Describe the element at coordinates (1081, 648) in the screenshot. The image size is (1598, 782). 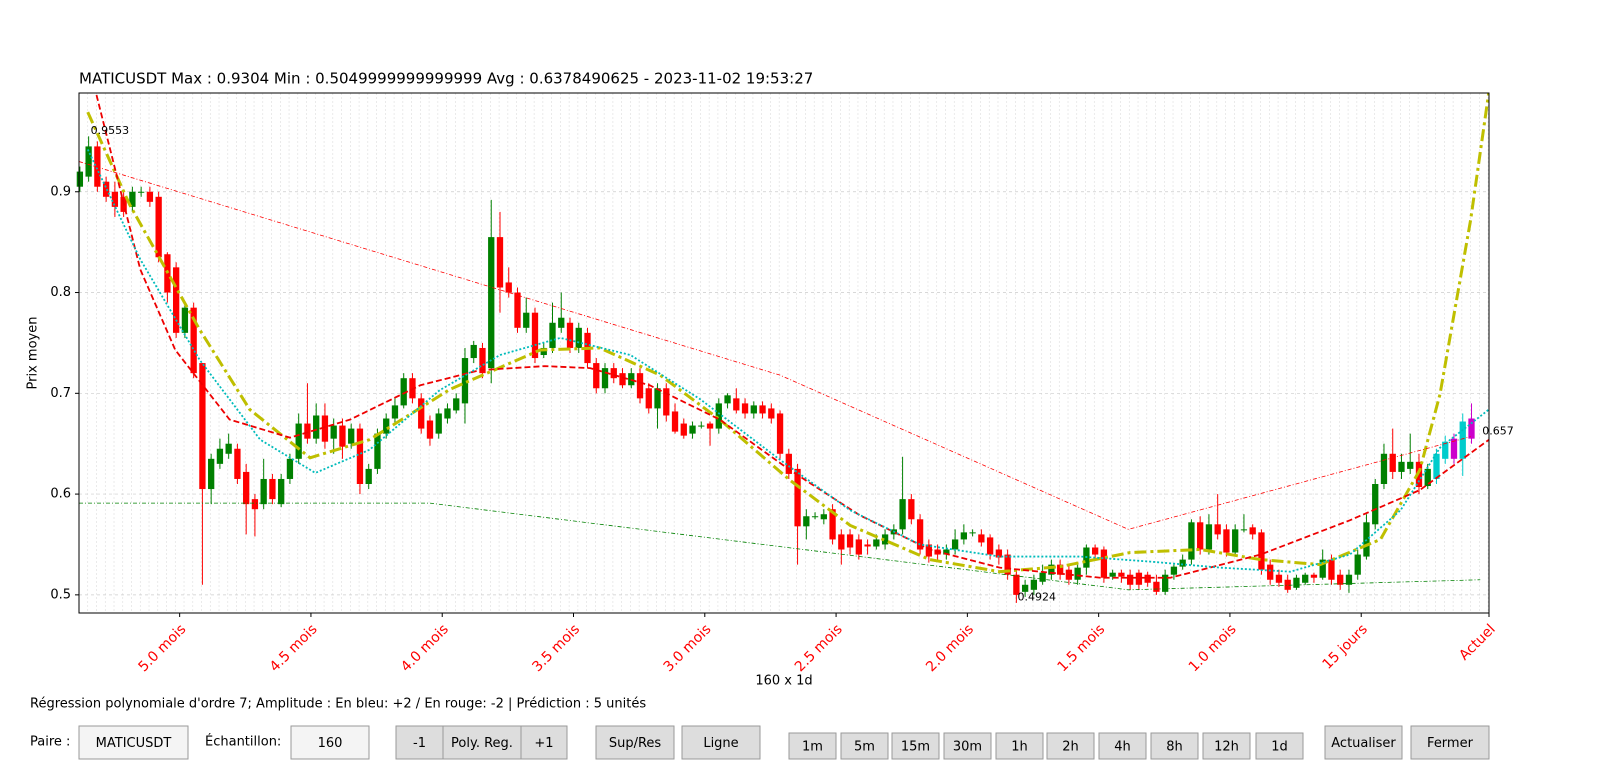
I see `x-tick-label: 1.5 mois` at that location.